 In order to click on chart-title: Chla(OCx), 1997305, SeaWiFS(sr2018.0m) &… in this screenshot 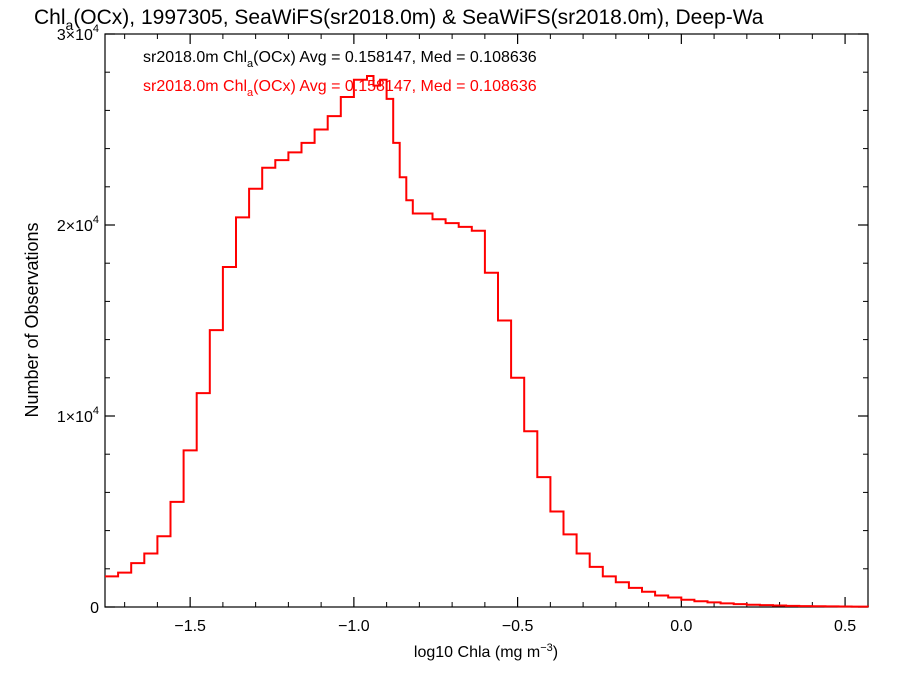, I will do `click(399, 19)`.